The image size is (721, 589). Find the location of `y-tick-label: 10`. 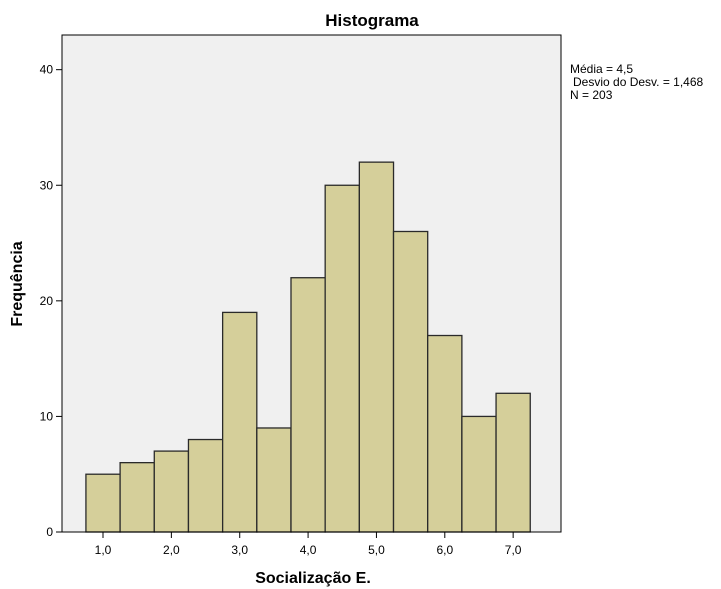

y-tick-label: 10 is located at coordinates (47, 416).